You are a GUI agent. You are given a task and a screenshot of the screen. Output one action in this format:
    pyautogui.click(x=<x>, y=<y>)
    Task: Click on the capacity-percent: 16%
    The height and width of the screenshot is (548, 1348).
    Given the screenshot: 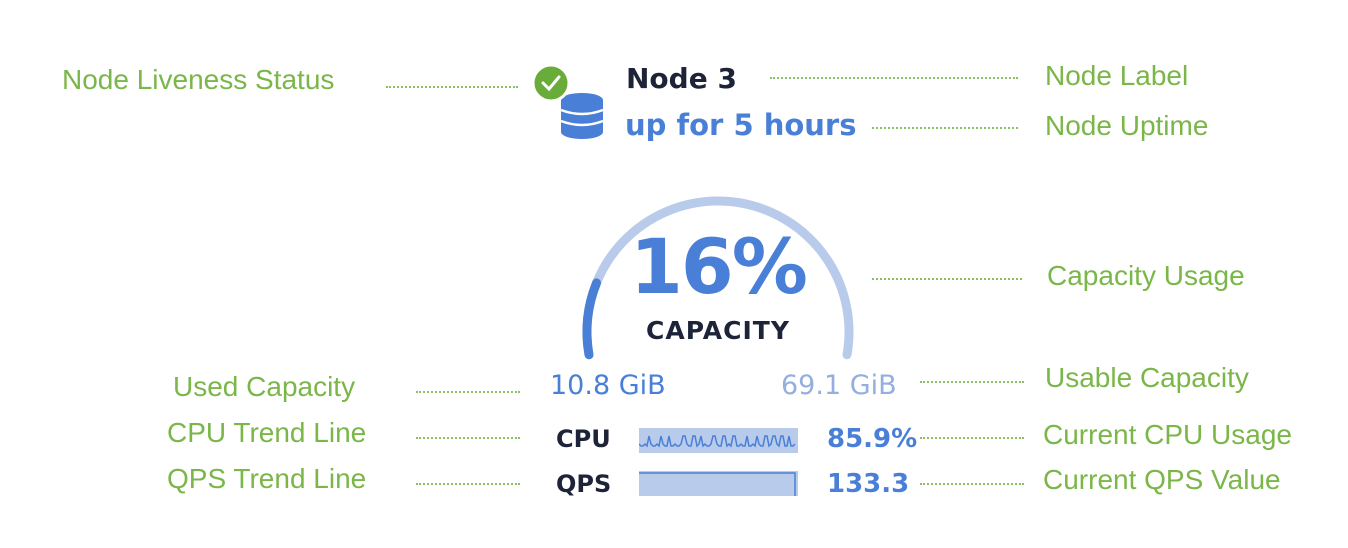 What is the action you would take?
    pyautogui.click(x=719, y=266)
    